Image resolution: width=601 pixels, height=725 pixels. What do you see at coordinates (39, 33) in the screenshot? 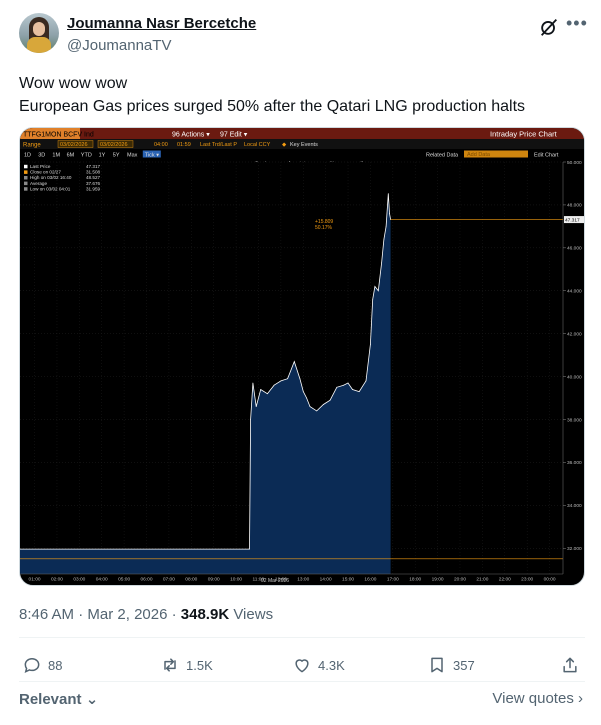
I see `avatar` at bounding box center [39, 33].